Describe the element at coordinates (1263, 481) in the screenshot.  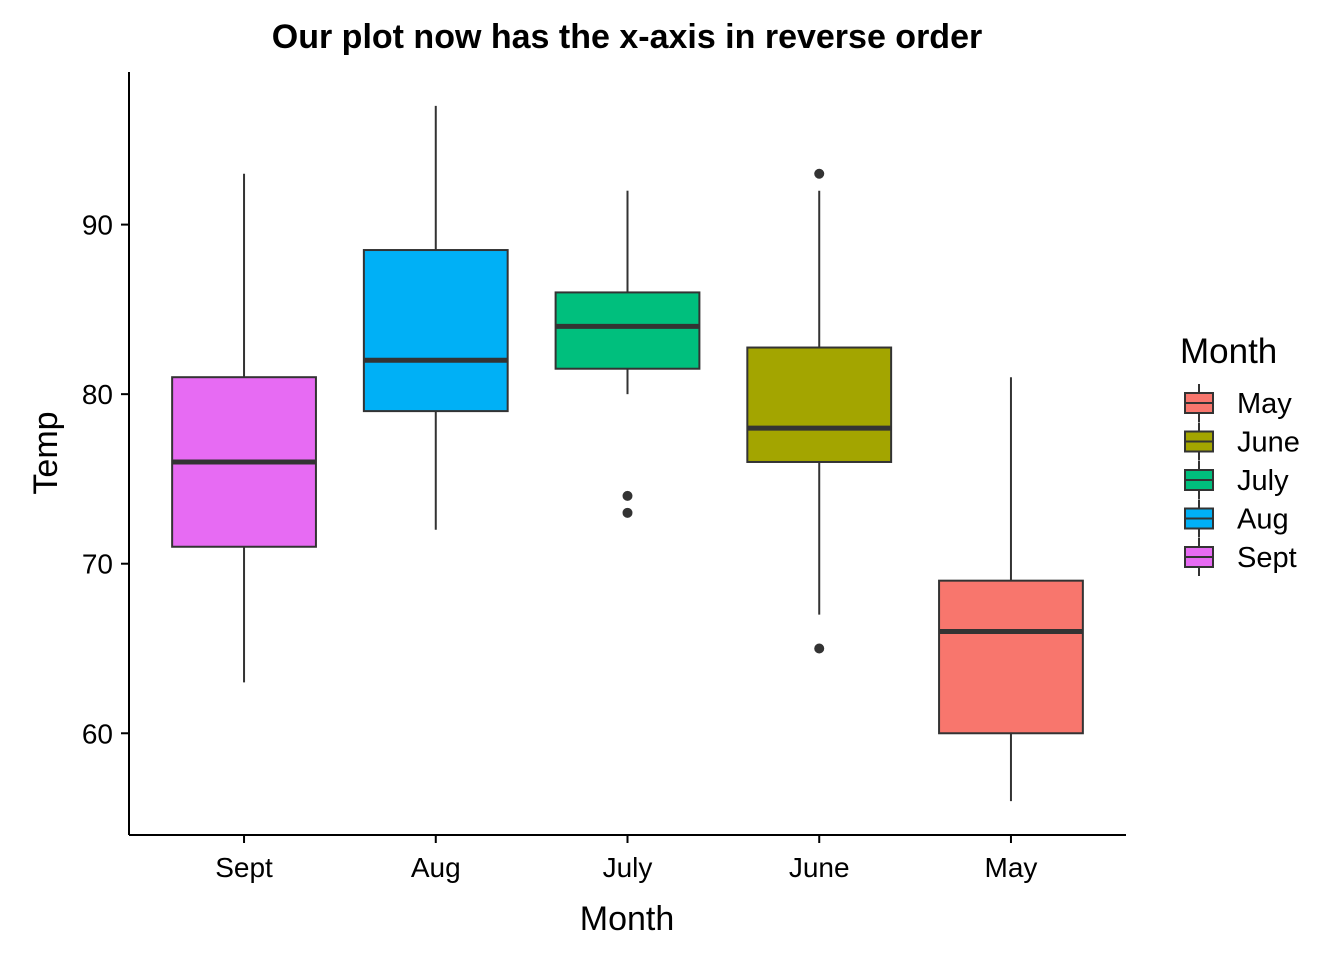
I see `legend-label: July` at that location.